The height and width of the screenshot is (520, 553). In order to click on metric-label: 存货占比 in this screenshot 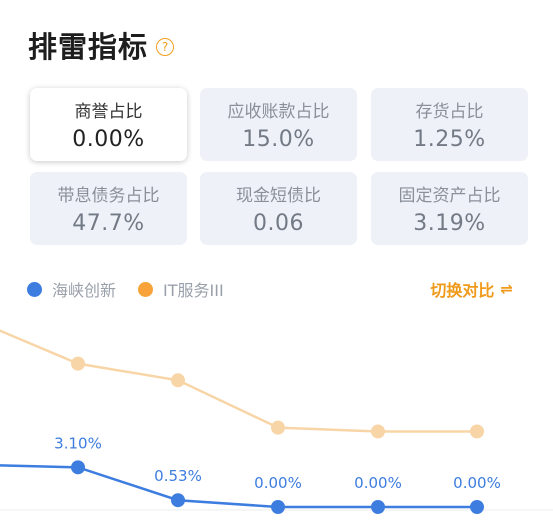, I will do `click(449, 112)`.